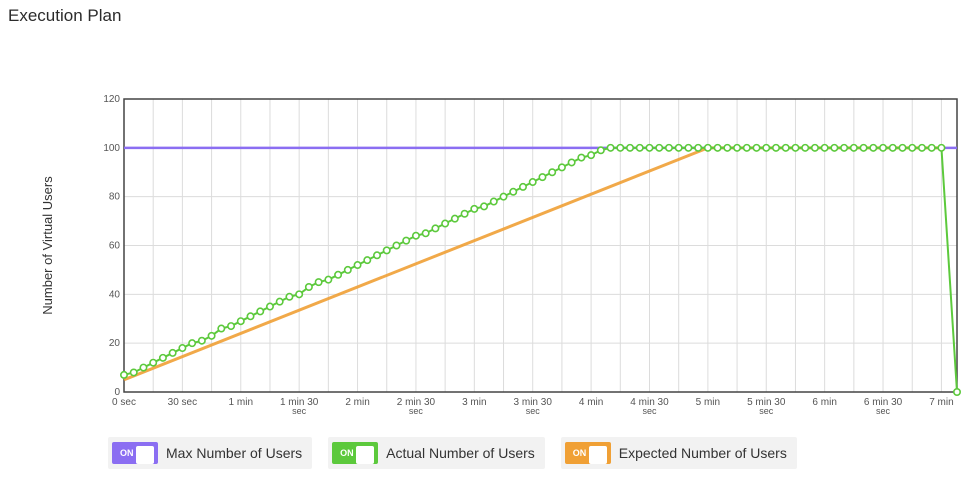 This screenshot has width=973, height=487. I want to click on y-tick-label: 40, so click(115, 294).